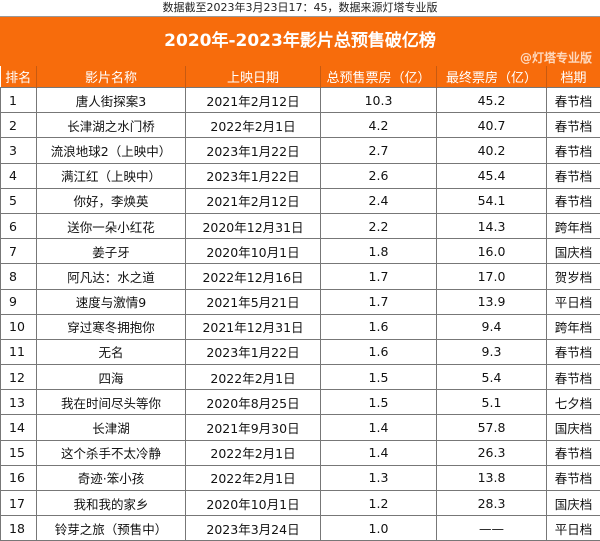 This screenshot has width=600, height=541. Describe the element at coordinates (19, 175) in the screenshot. I see `cell-rank: 4` at that location.